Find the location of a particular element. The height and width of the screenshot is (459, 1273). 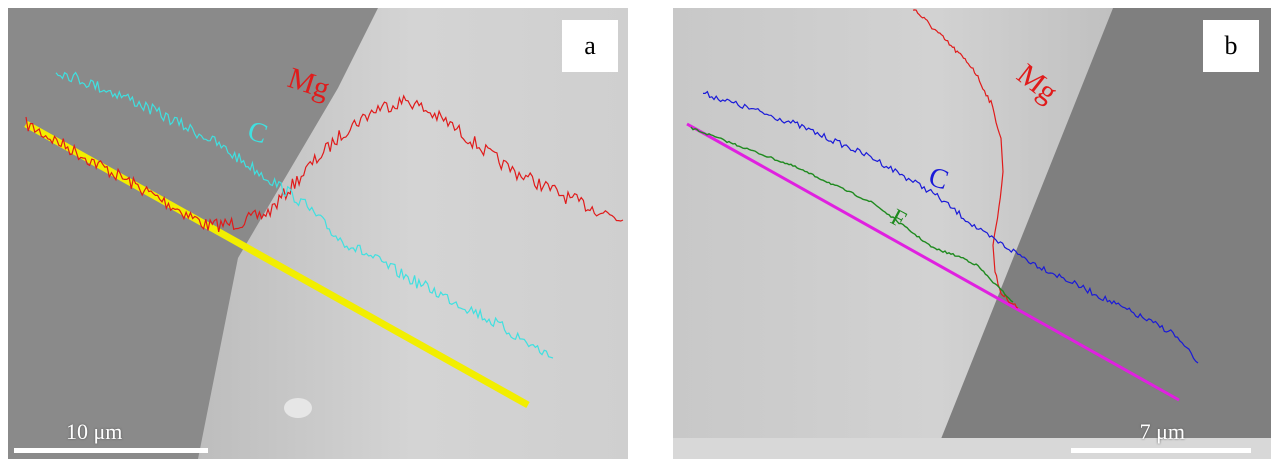

panel-label-a: a is located at coordinates (590, 46).